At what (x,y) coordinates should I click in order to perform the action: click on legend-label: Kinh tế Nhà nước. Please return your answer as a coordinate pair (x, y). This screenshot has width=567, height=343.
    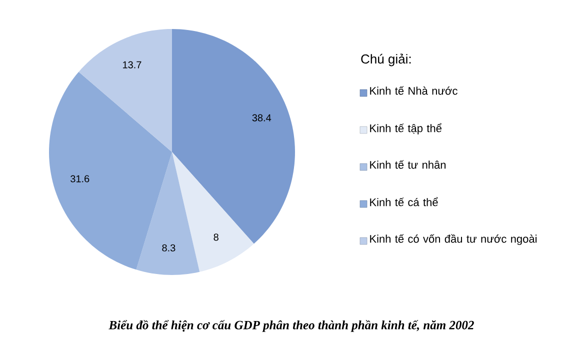
    Looking at the image, I should click on (414, 90).